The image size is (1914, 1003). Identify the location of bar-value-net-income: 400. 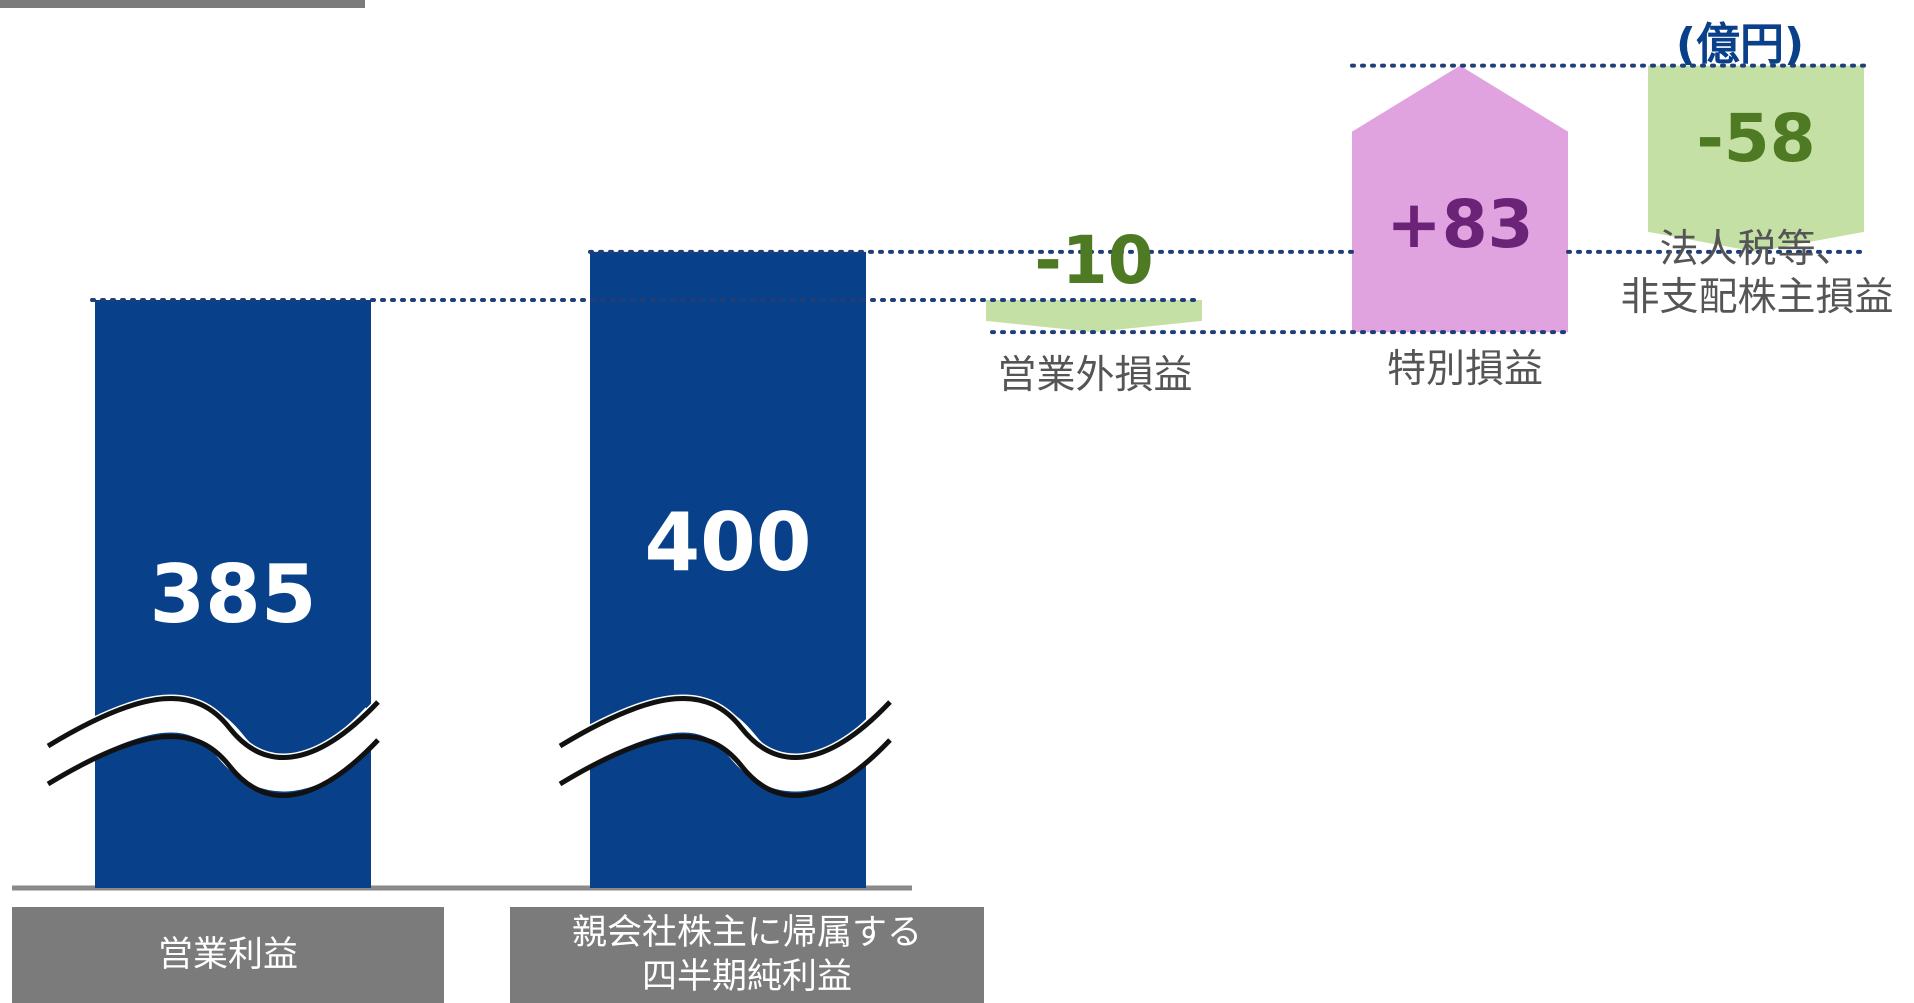
(728, 542).